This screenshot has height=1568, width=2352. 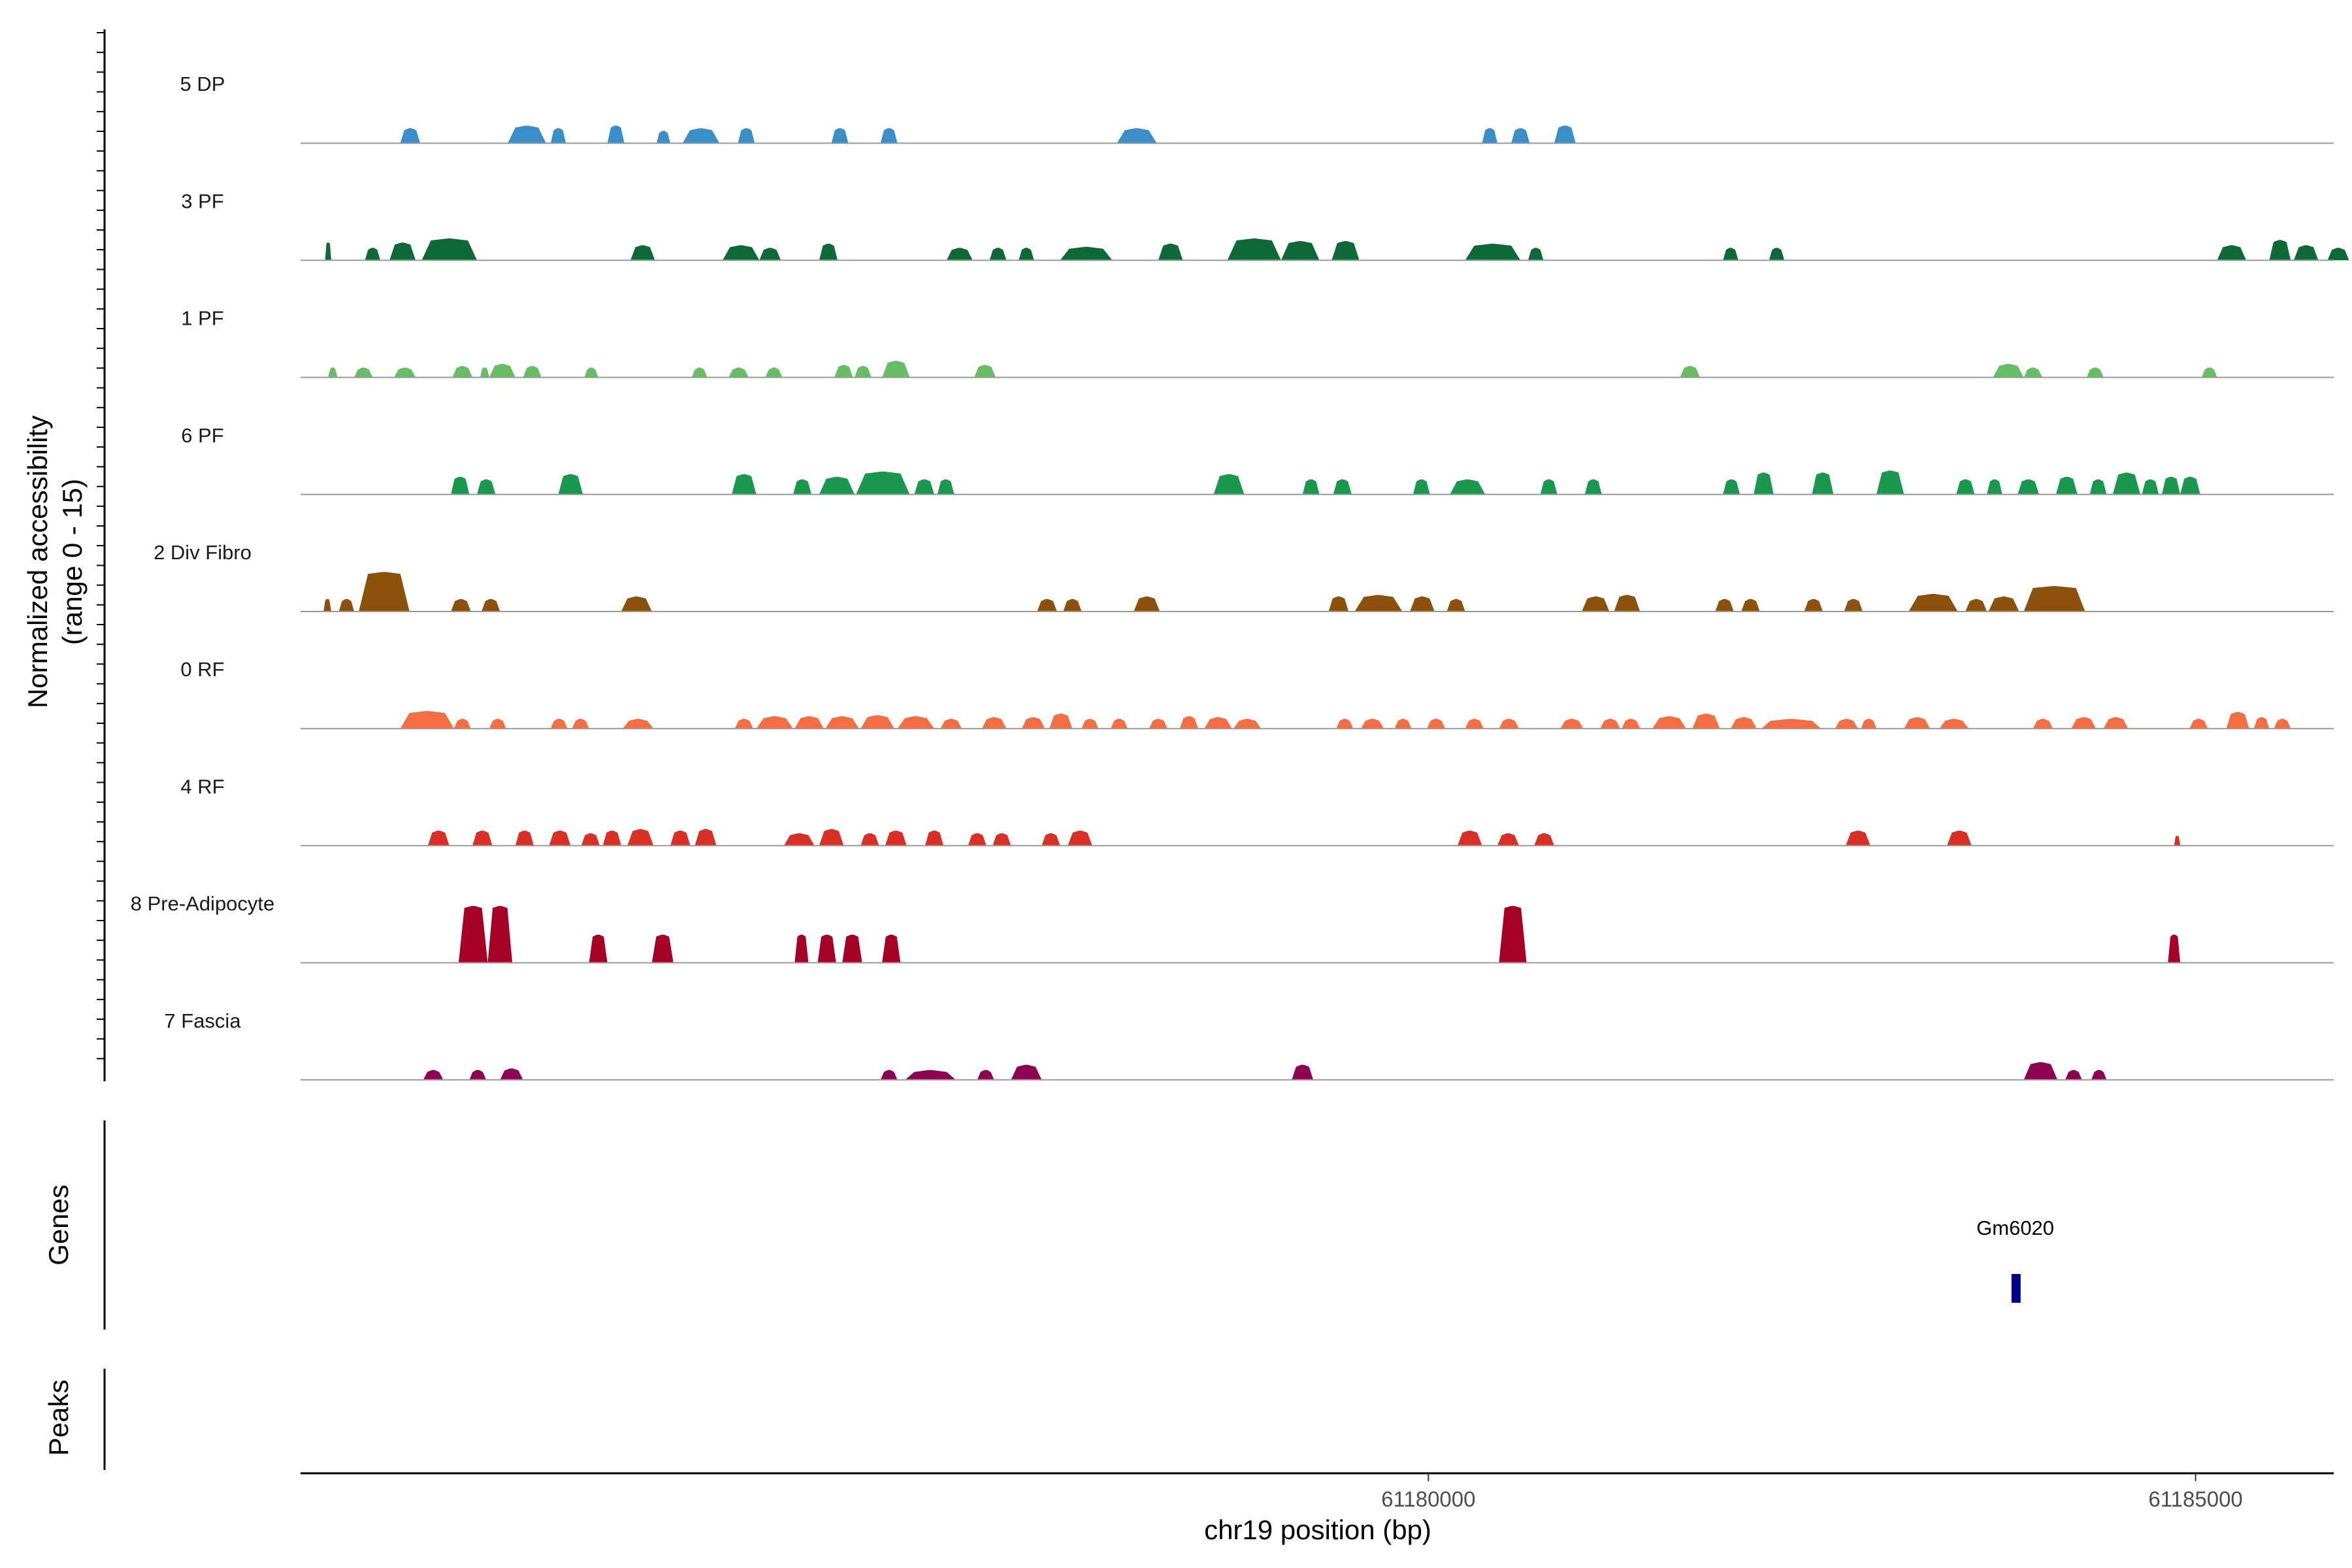 I want to click on gene-label: Gm6020, so click(x=2015, y=1228).